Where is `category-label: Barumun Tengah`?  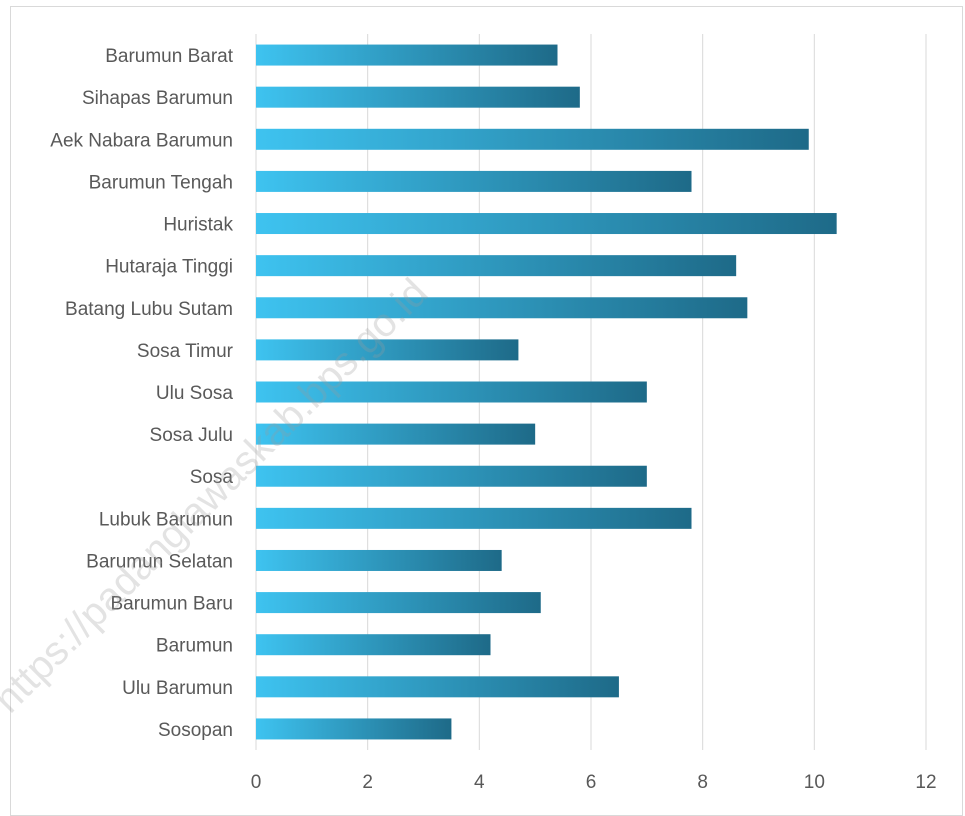
category-label: Barumun Tengah is located at coordinates (161, 182).